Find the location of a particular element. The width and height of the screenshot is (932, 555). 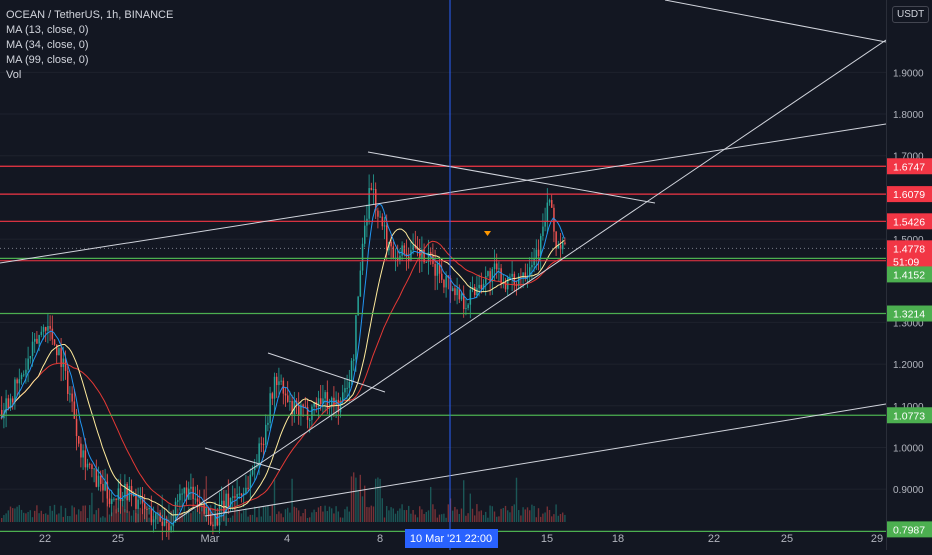

x-tick-label: 18 is located at coordinates (618, 539).